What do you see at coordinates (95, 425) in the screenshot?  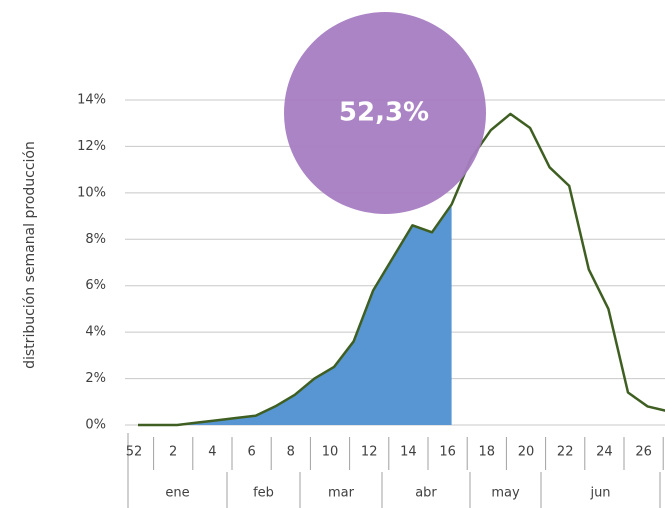 I see `y-tick-label: 0%` at bounding box center [95, 425].